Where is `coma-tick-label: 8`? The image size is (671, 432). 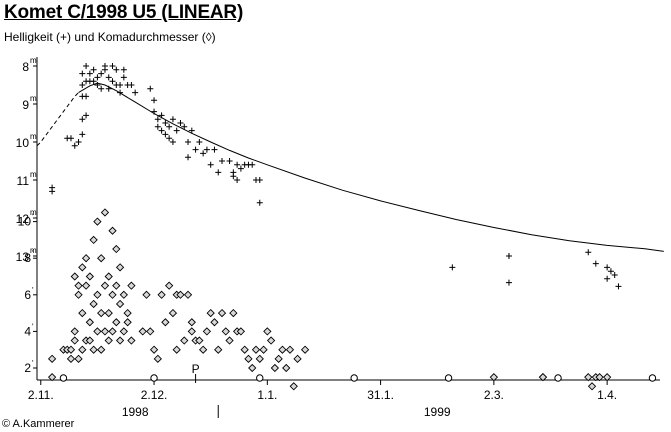
coma-tick-label: 8 is located at coordinates (27, 258).